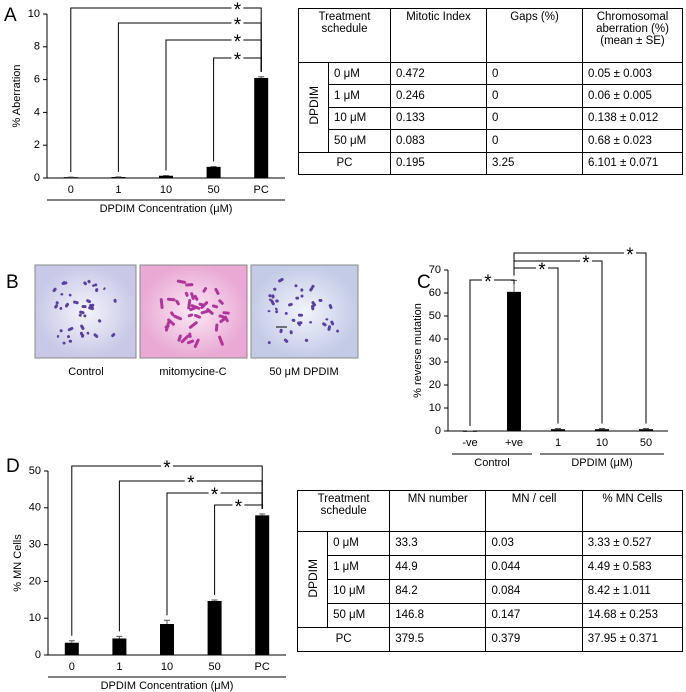  I want to click on table-cell: 4.49 ± 0.583, so click(632, 567).